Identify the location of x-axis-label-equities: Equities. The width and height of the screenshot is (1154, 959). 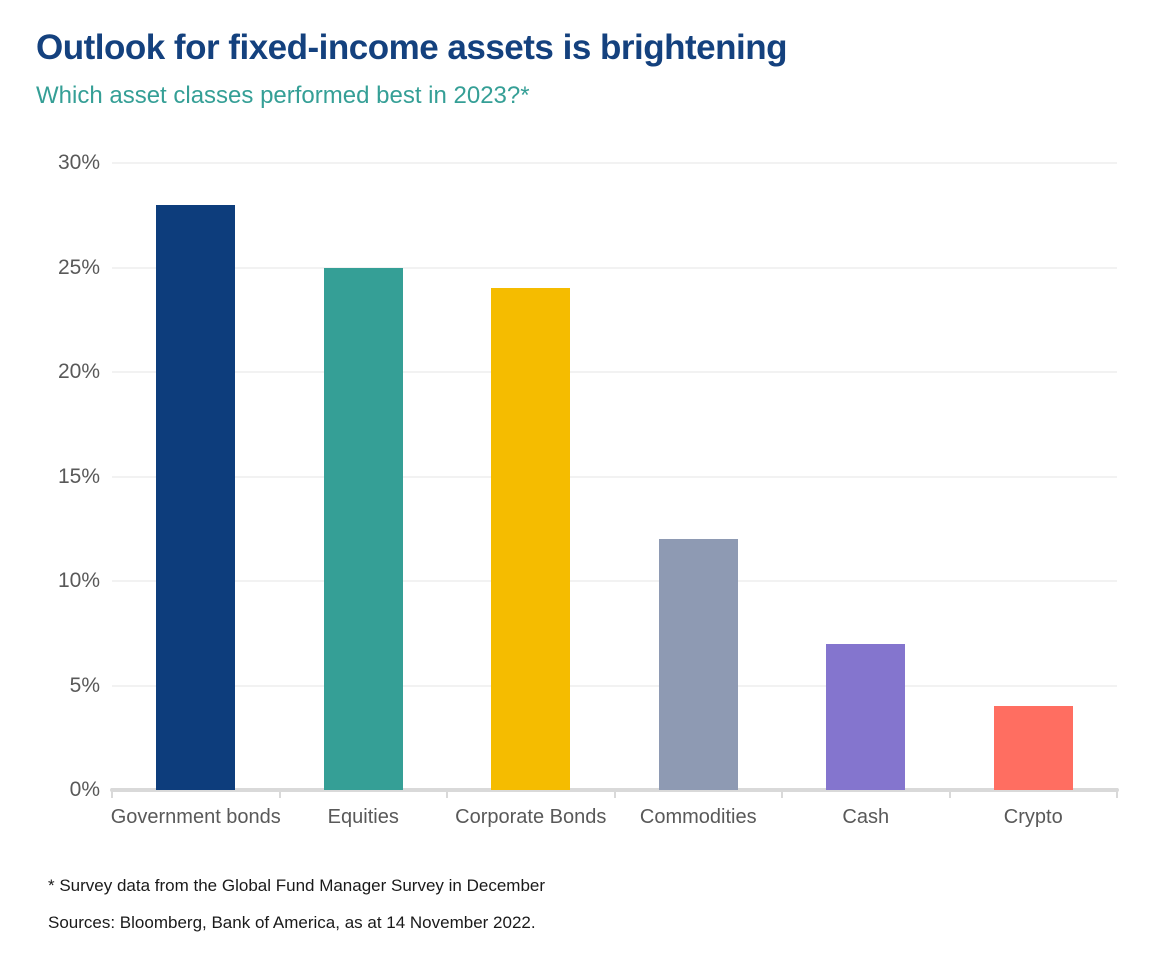
(363, 817).